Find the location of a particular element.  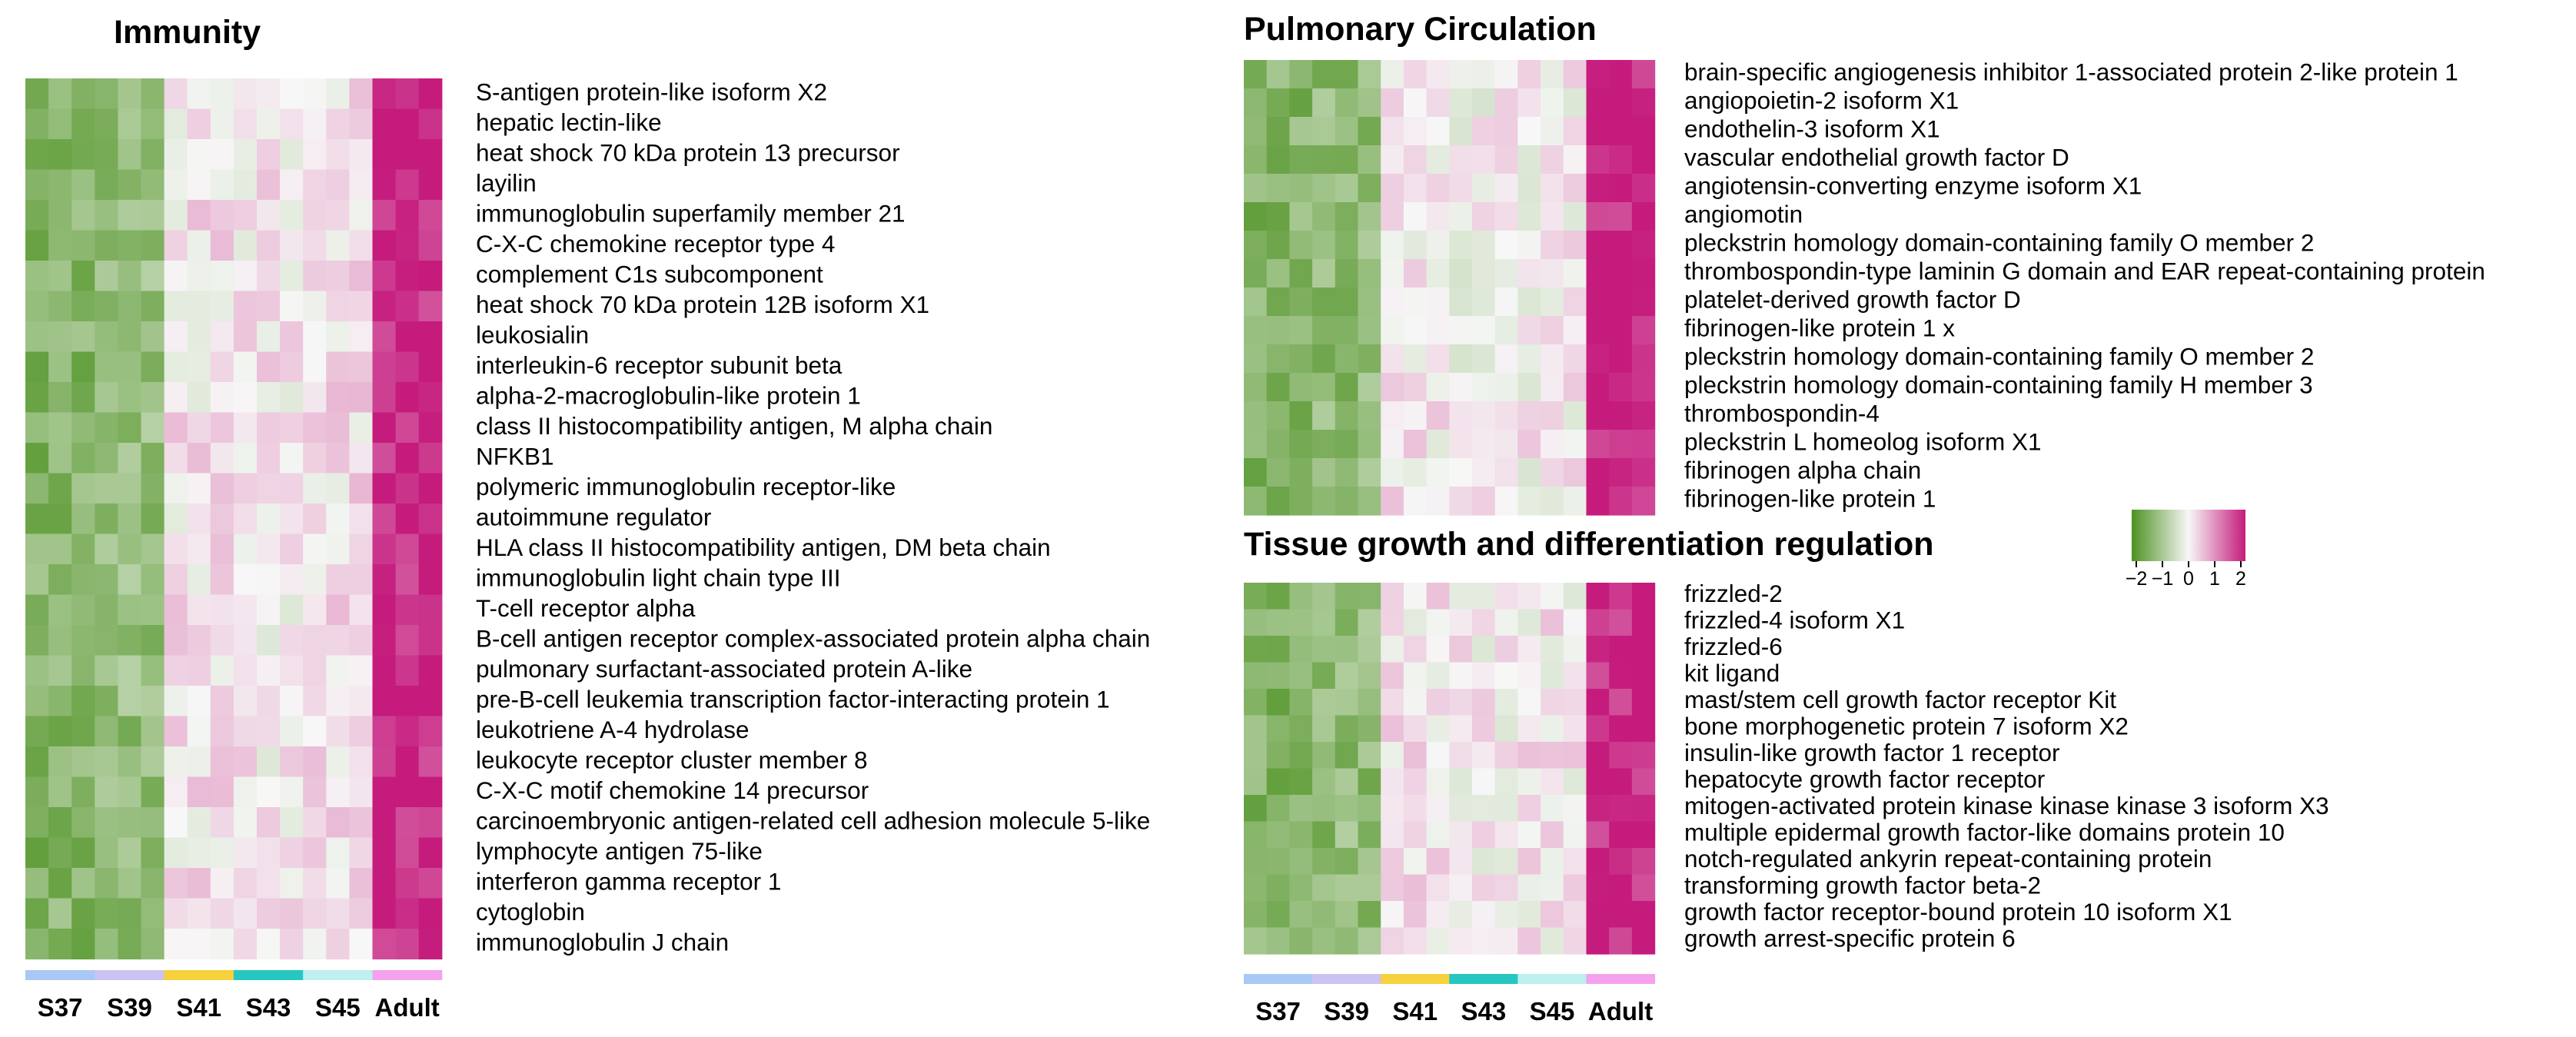

gene-label: frizzled-2 is located at coordinates (1734, 593).